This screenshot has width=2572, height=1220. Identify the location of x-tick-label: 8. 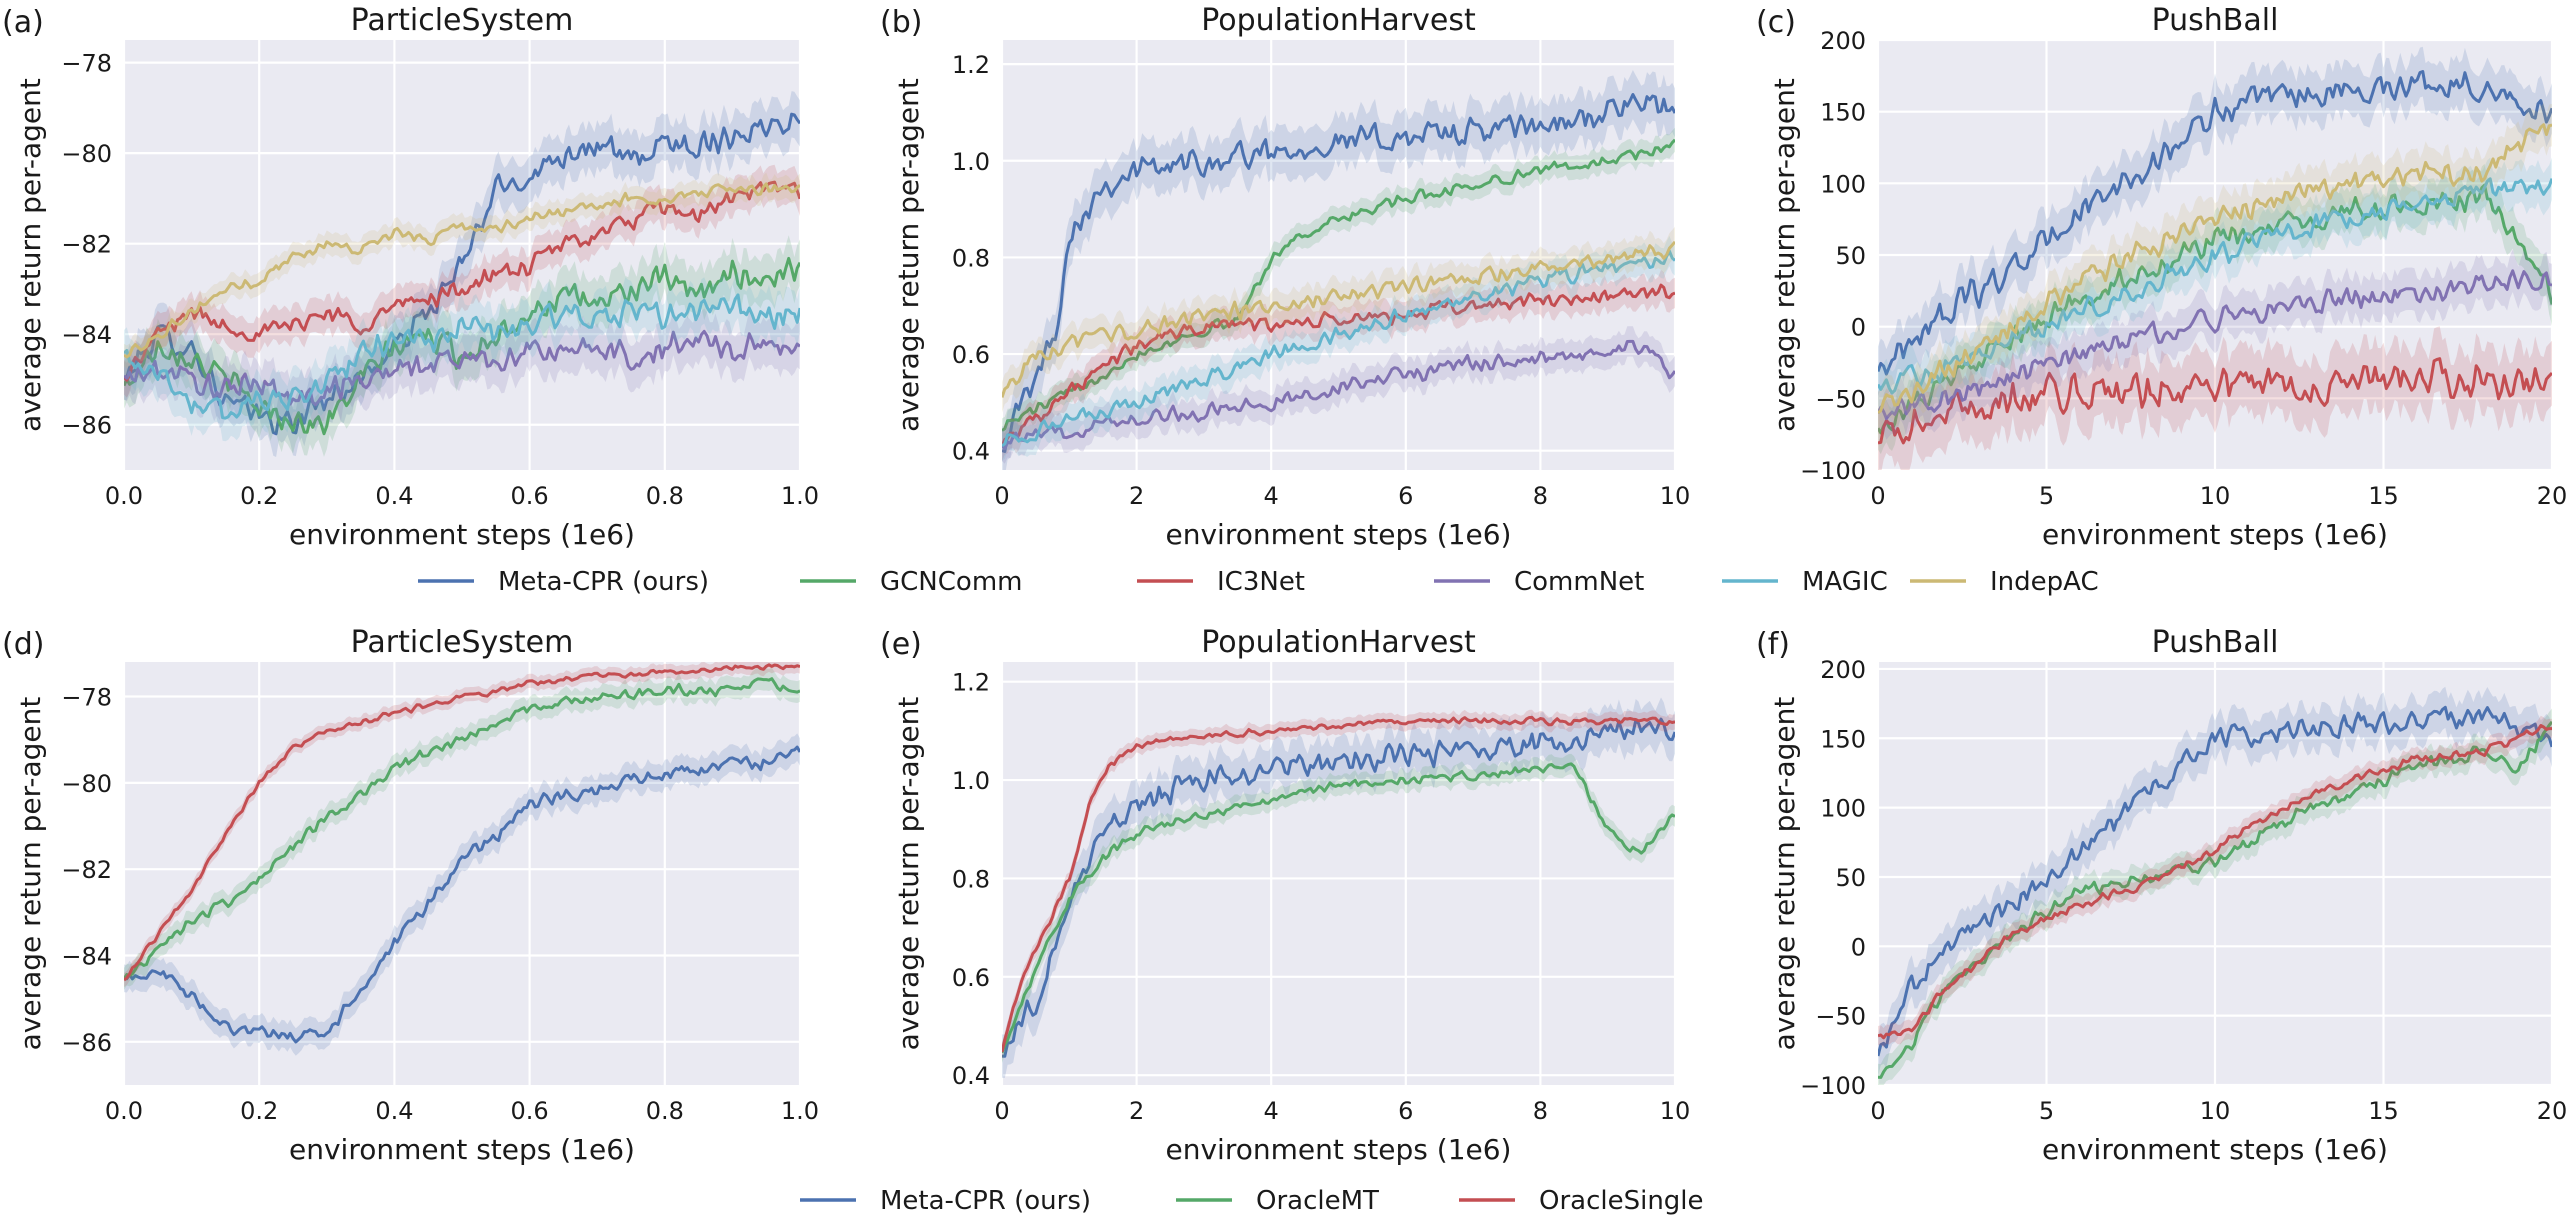
(1540, 496).